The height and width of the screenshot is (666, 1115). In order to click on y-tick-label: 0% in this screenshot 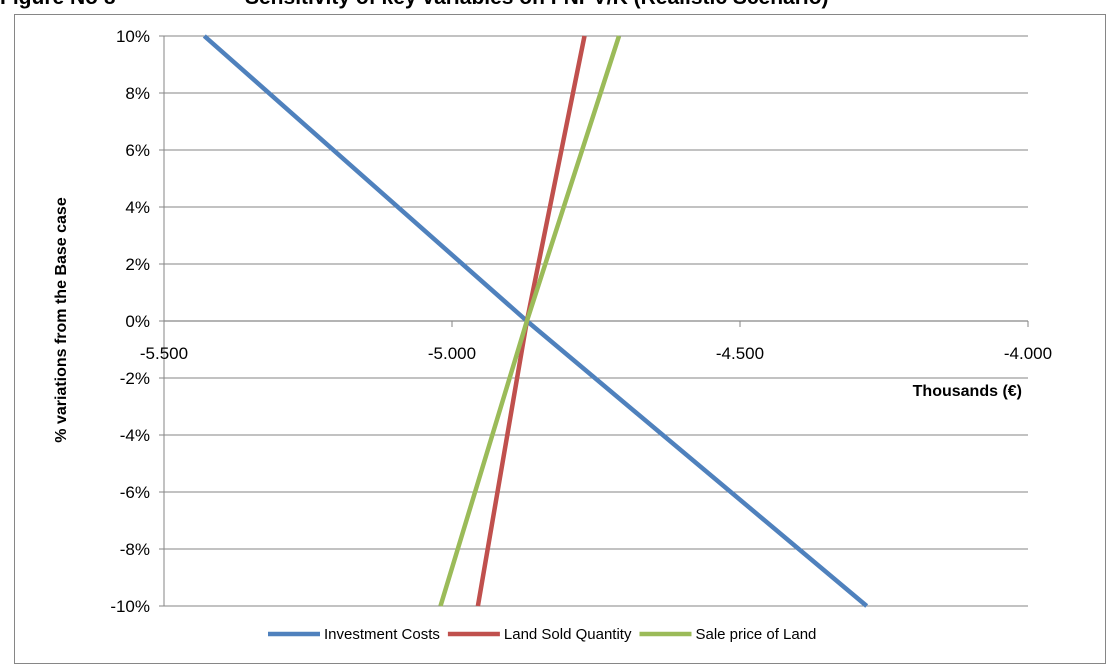, I will do `click(137, 321)`.